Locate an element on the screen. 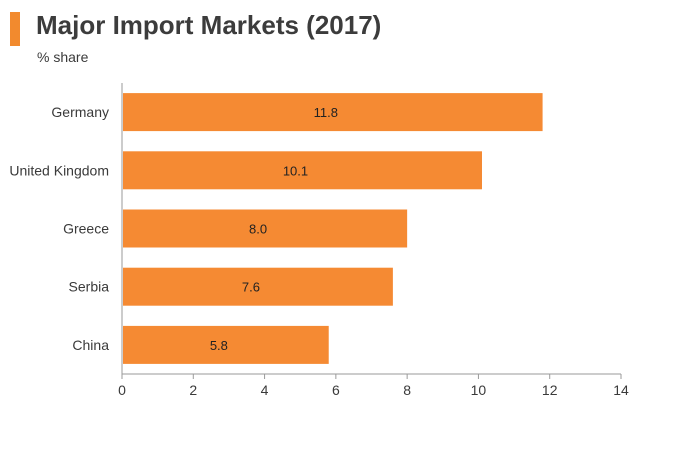 This screenshot has width=700, height=450. title-accent-bar is located at coordinates (15, 29).